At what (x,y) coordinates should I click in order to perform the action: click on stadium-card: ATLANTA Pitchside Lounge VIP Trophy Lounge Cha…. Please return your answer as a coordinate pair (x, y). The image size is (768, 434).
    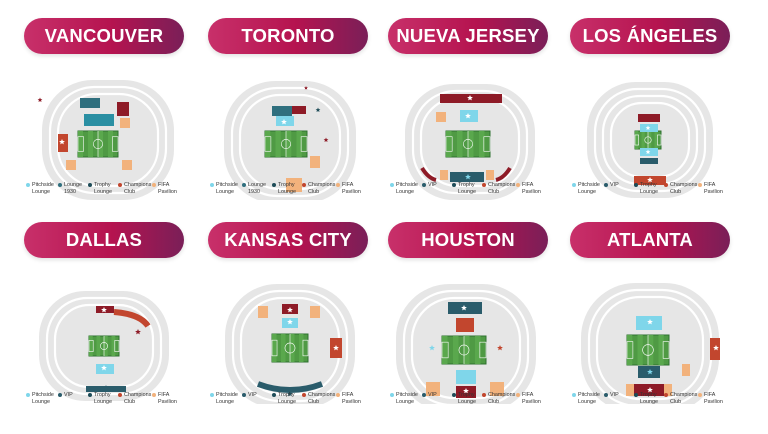
    Looking at the image, I should click on (654, 322).